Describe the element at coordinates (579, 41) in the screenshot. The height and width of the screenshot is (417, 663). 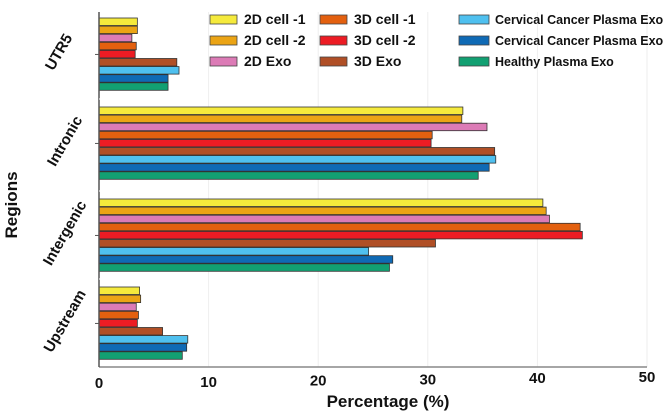
I see `legend-label: Cervical Cancer Plasma Exo-2` at that location.